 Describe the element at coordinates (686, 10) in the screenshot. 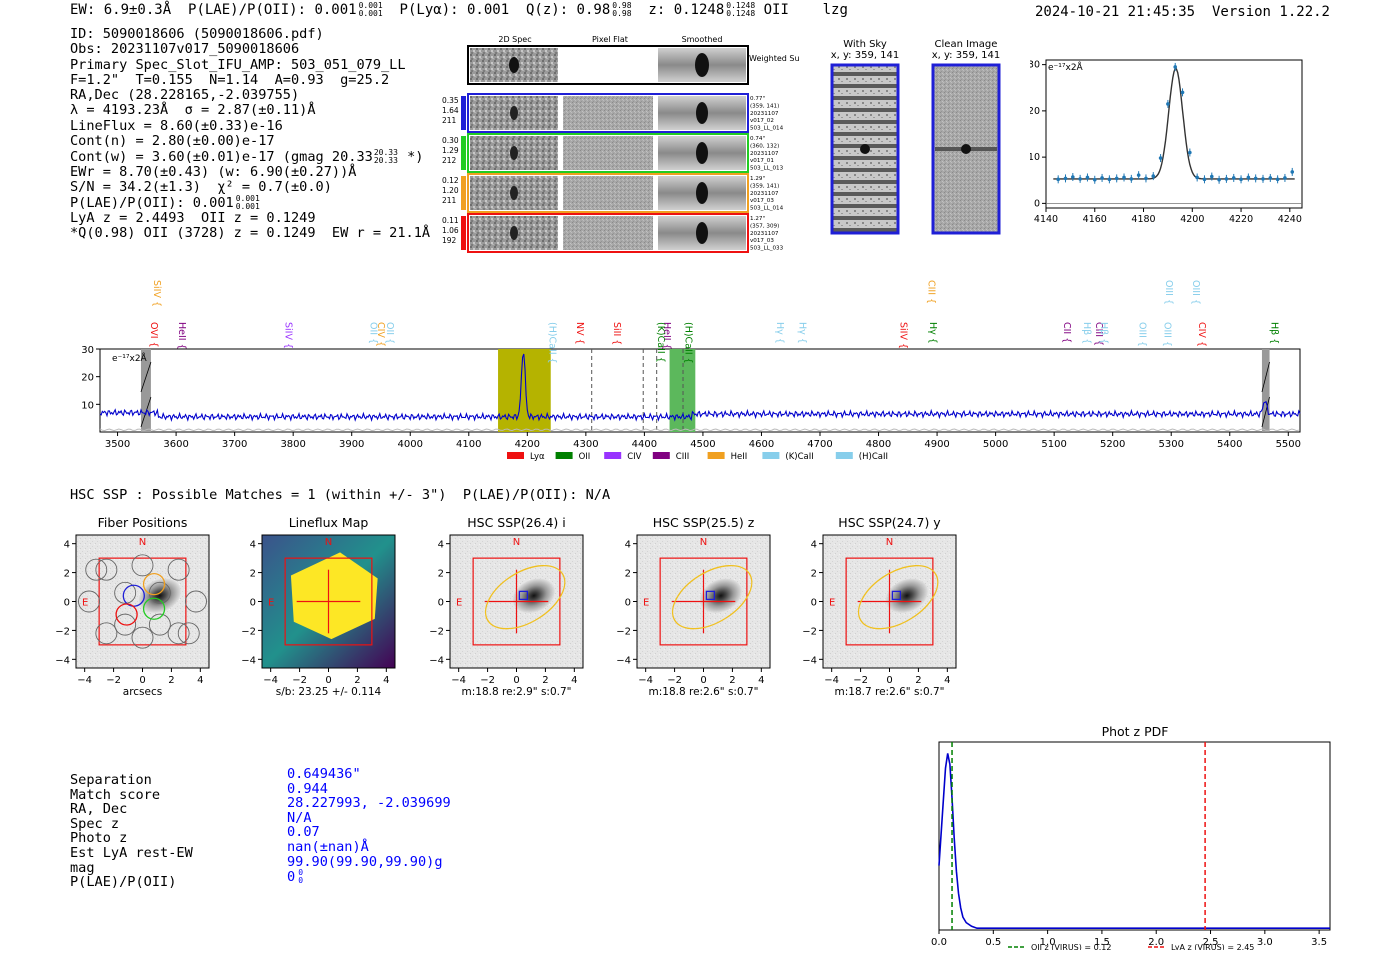

I see `header-z: z: 0.1248` at that location.